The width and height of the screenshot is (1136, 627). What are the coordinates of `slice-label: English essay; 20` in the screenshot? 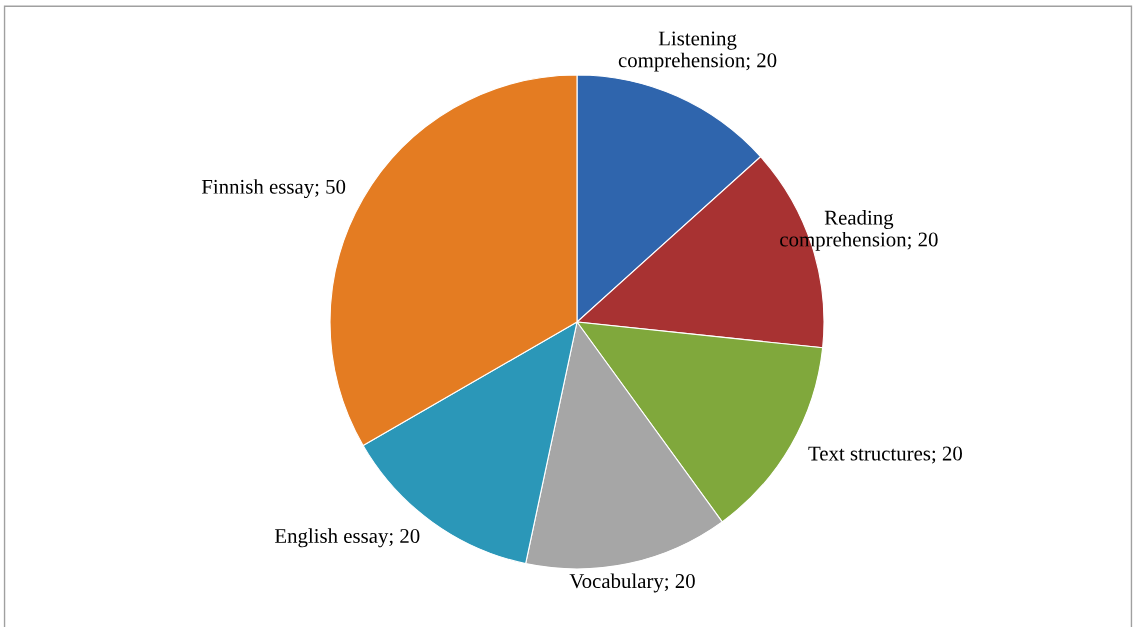 It's located at (347, 538).